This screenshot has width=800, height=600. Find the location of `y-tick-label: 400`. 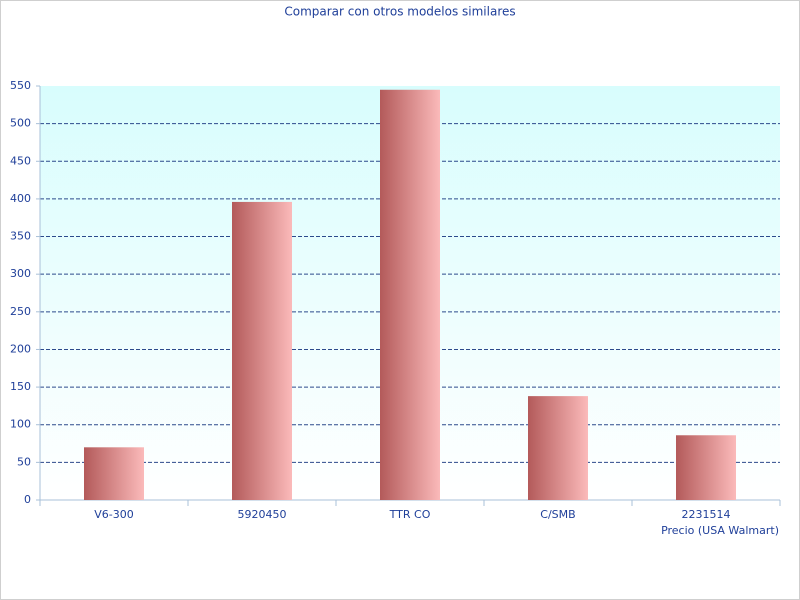

y-tick-label: 400 is located at coordinates (20, 198).